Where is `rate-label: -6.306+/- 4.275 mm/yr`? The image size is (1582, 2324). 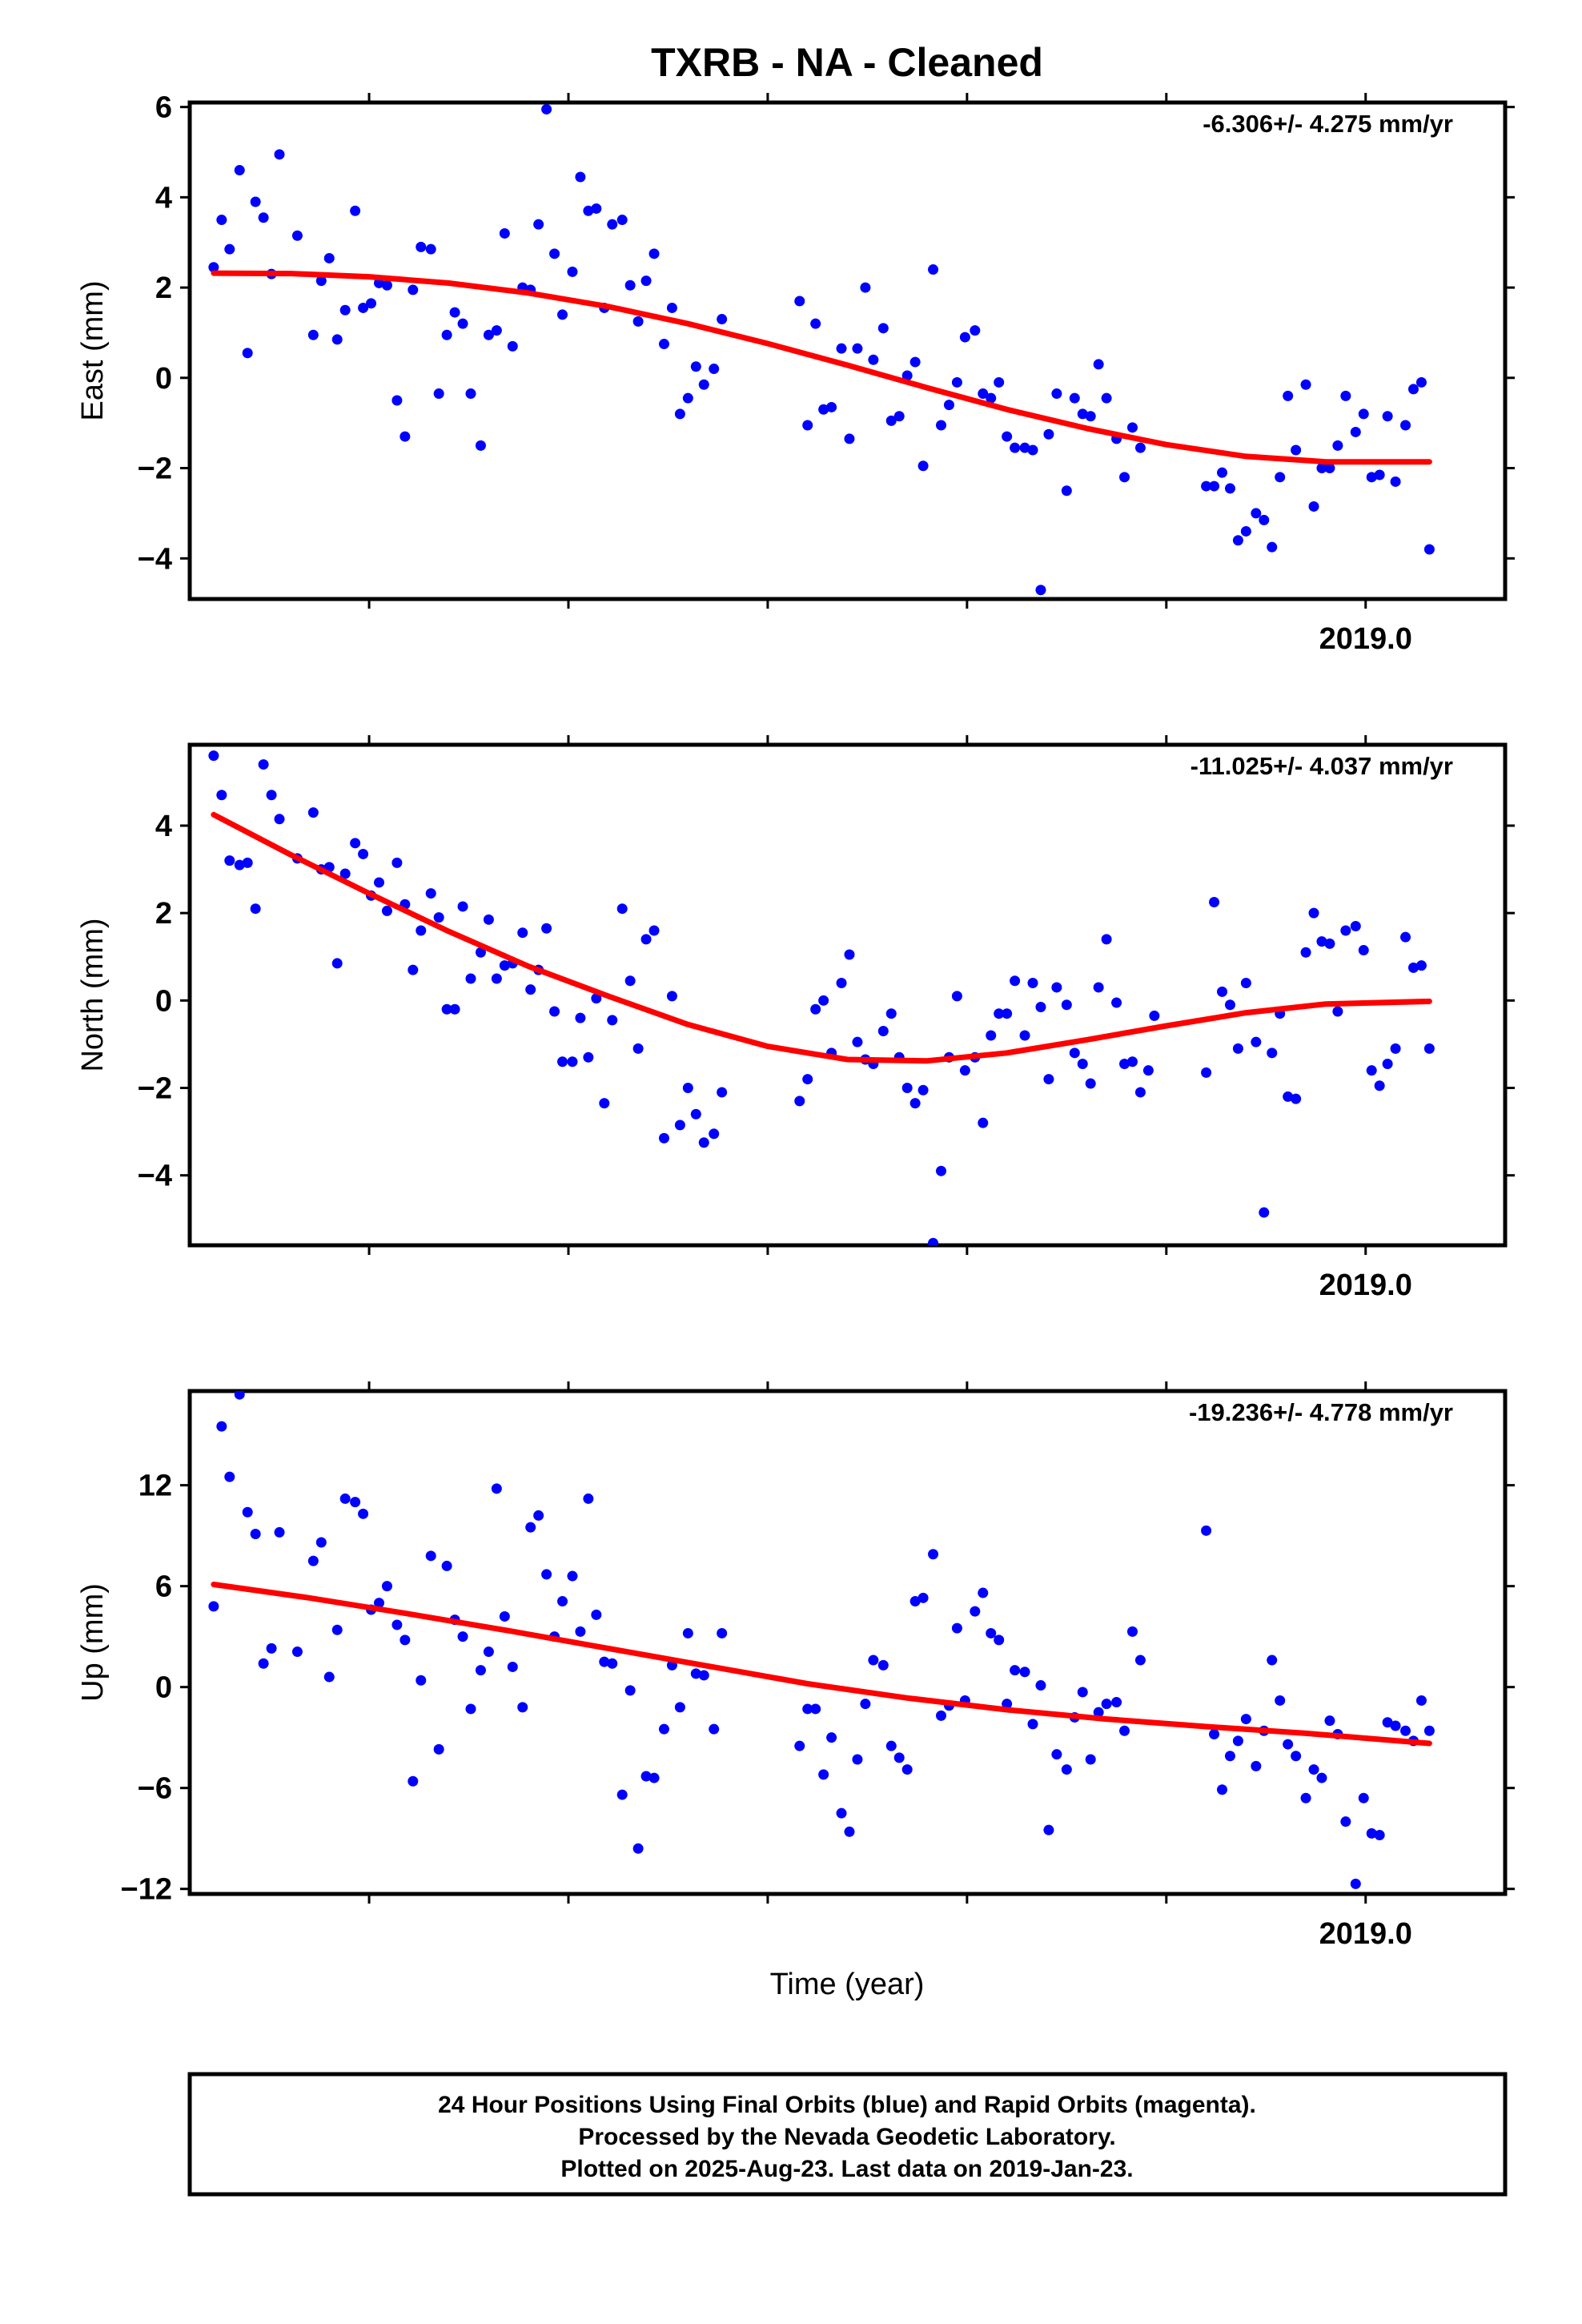 rate-label: -6.306+/- 4.275 mm/yr is located at coordinates (1328, 124).